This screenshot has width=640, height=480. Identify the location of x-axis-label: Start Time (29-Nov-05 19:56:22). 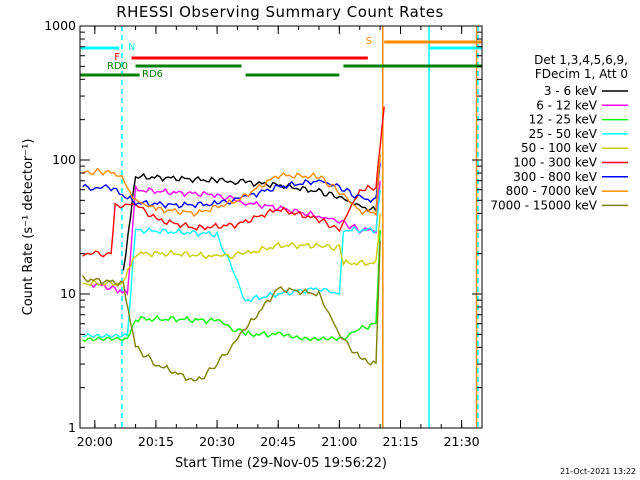
(281, 463).